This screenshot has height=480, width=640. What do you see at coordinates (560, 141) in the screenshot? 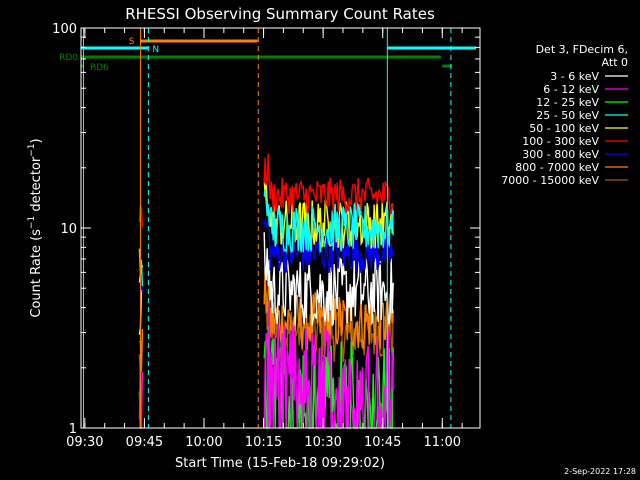
I see `legend-label: 100 - 300 keV` at bounding box center [560, 141].